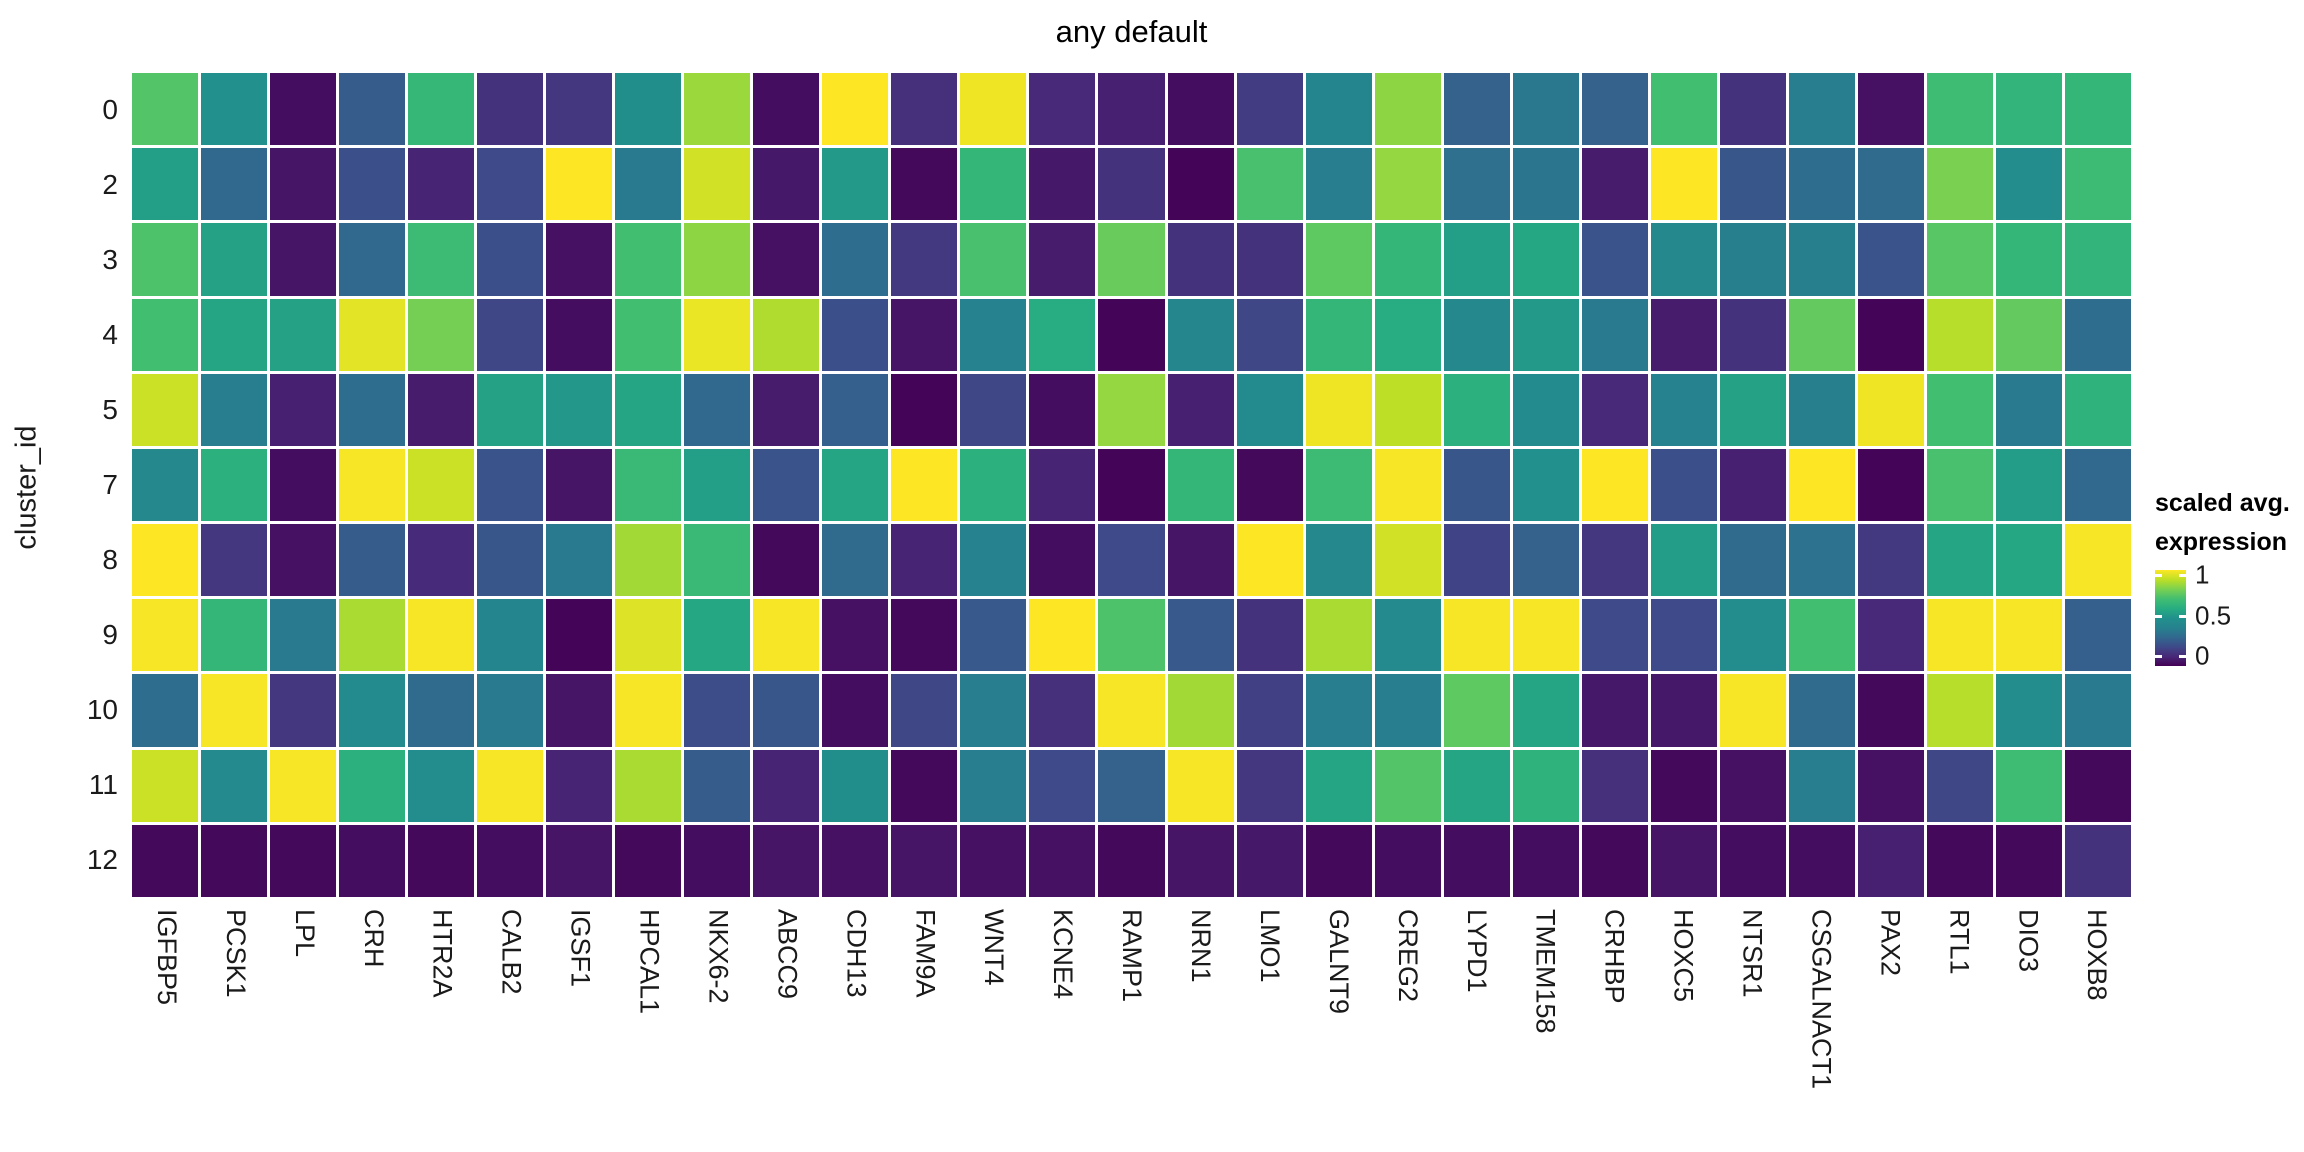  I want to click on x-tick-label-text: RAMP1, so click(1132, 956).